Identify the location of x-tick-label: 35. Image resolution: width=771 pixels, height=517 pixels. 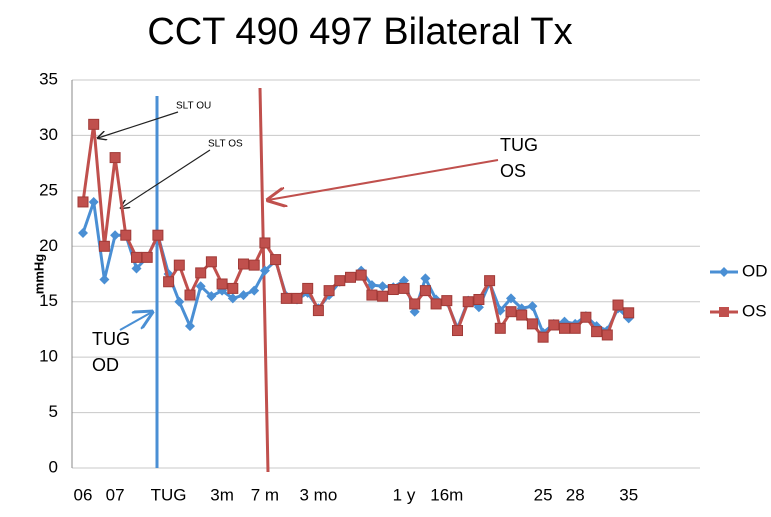
(628, 494).